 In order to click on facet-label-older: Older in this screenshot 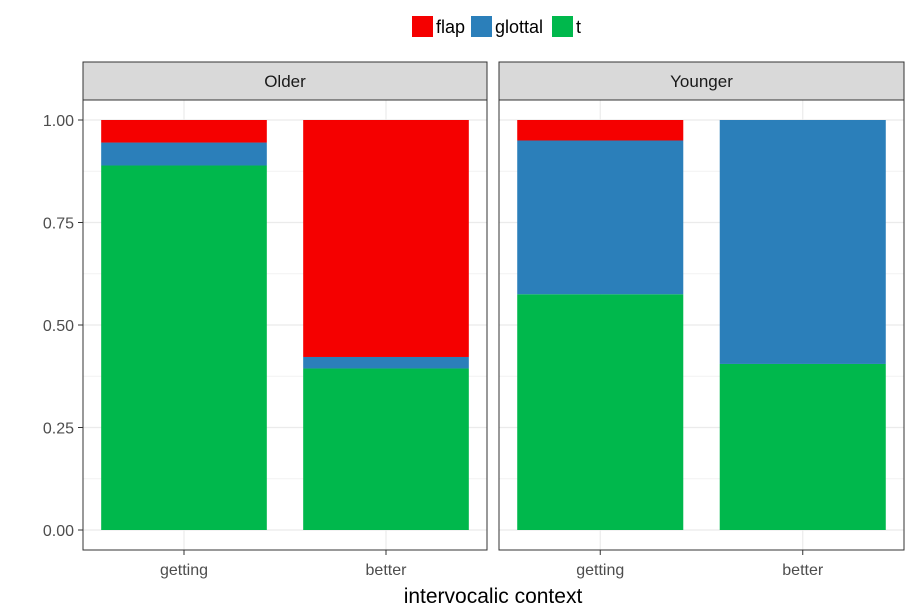, I will do `click(285, 81)`.